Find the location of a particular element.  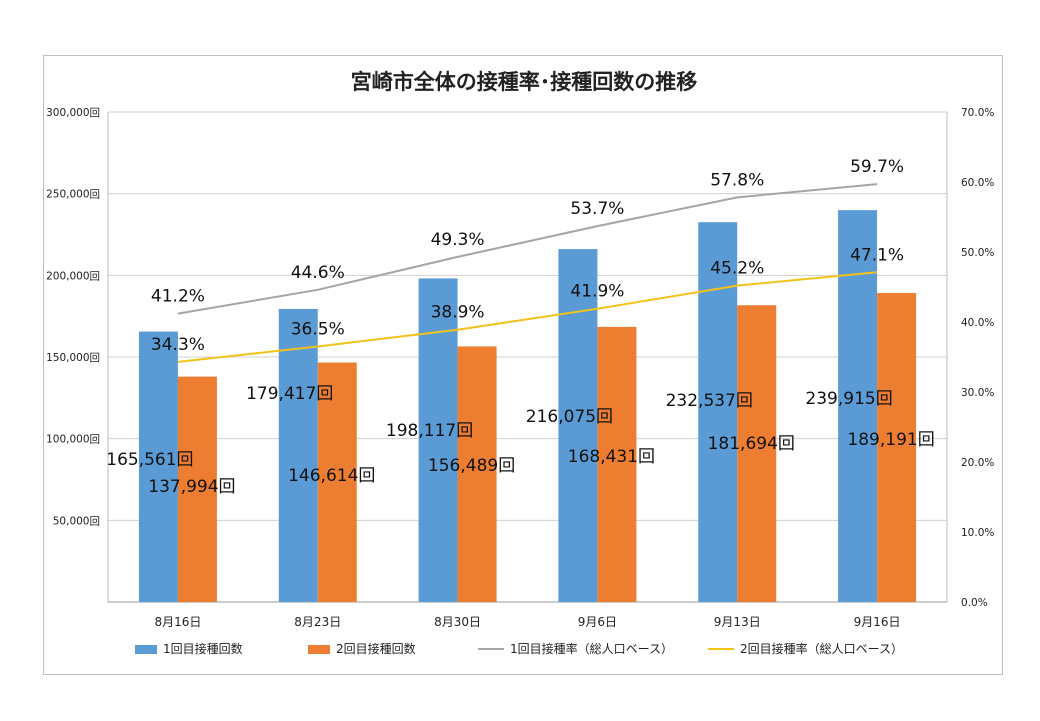

y-left-tick-label: 300,000回 is located at coordinates (73, 113).